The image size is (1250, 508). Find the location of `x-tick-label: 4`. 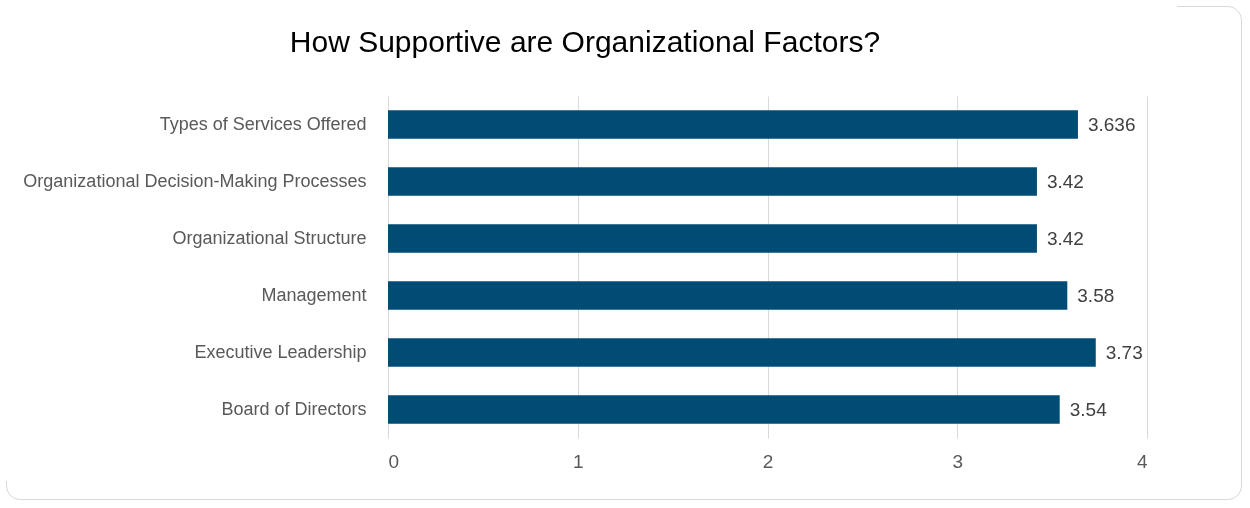

x-tick-label: 4 is located at coordinates (1142, 461).